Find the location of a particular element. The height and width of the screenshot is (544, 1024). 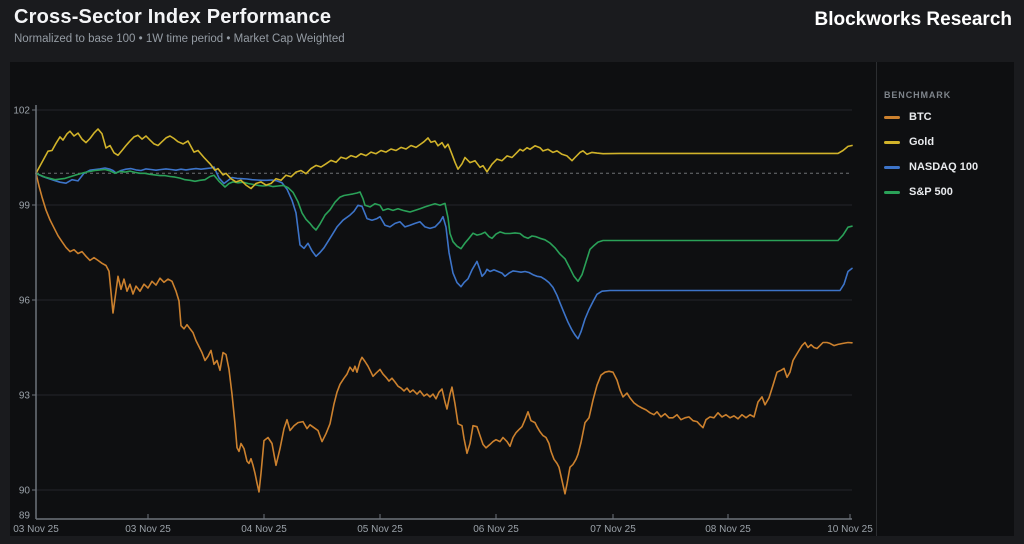

series-line-gold is located at coordinates (444, 159).